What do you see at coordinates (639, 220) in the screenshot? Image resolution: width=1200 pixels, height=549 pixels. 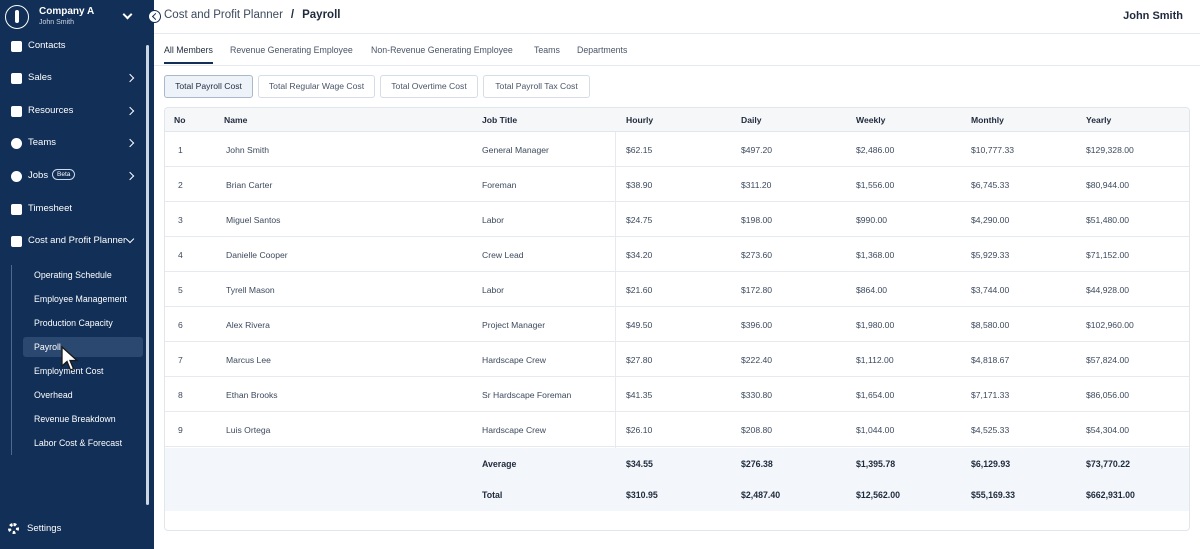 I see `cell-hourly: $24.75` at bounding box center [639, 220].